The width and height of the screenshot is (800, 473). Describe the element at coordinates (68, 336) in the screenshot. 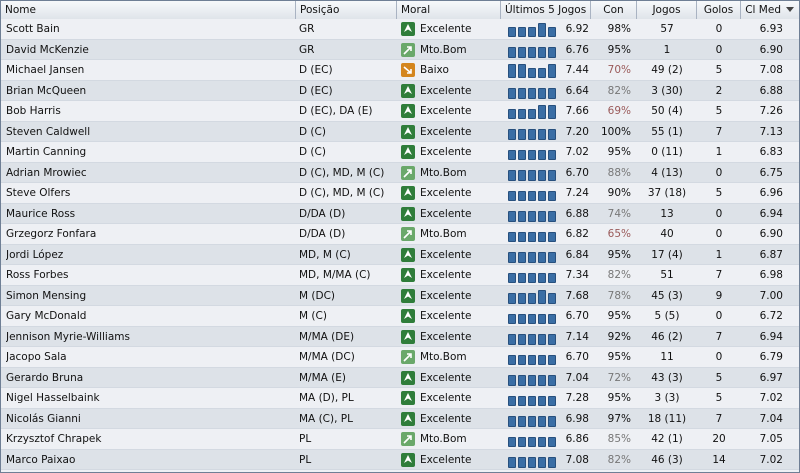

I see `player-name: Jennison Myrie-Williams` at that location.